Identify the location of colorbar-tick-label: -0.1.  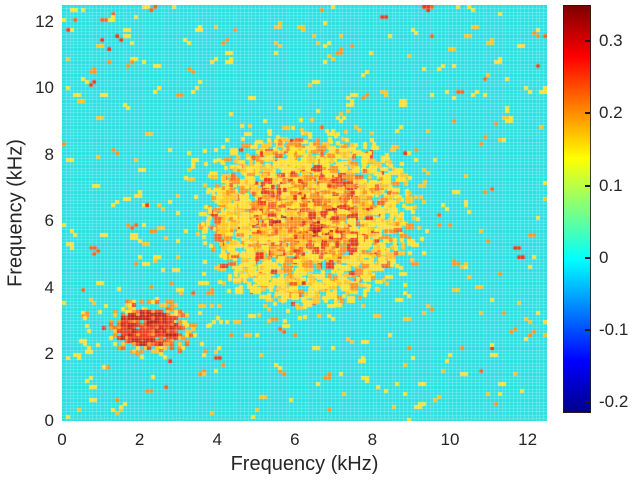
(614, 329).